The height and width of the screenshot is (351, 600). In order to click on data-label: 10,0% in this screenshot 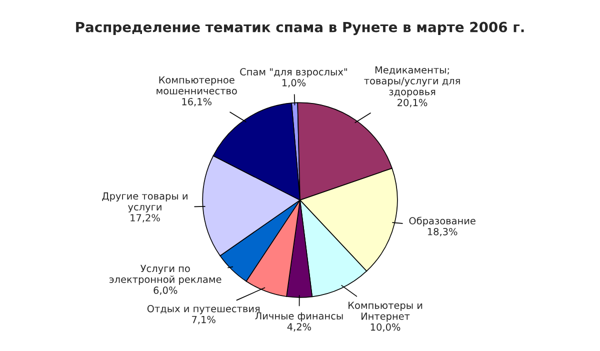, I will do `click(385, 327)`.